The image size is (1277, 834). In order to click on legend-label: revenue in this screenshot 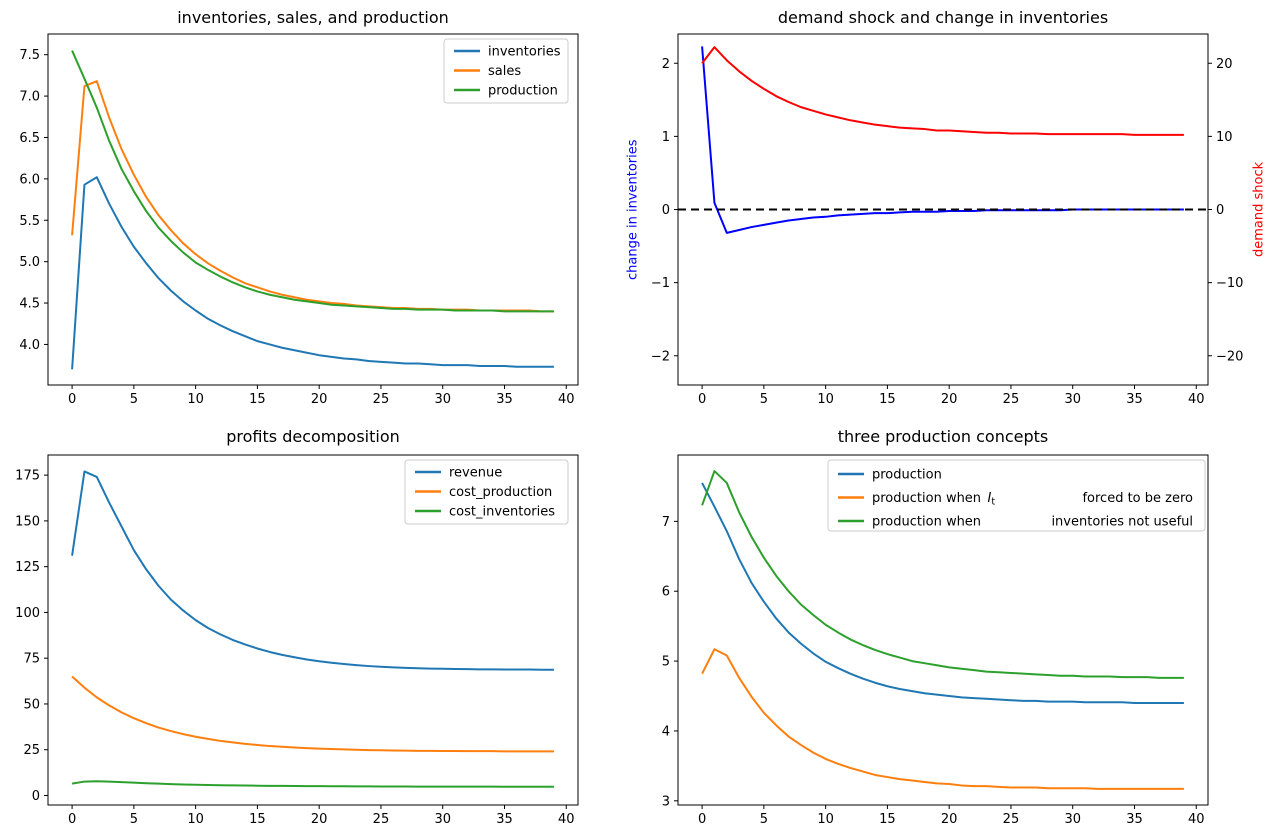, I will do `click(475, 473)`.